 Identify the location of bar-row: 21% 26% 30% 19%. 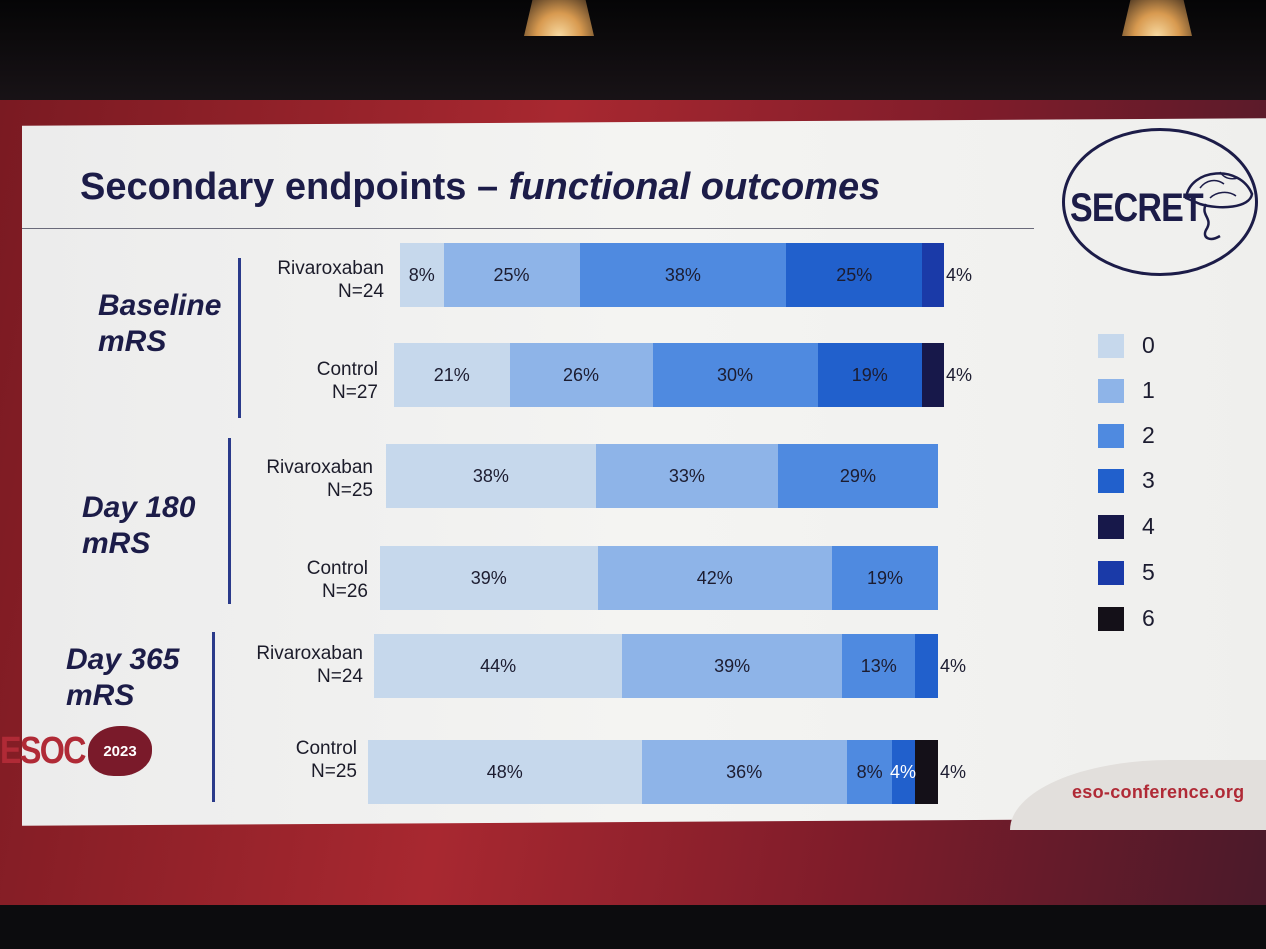
(669, 375).